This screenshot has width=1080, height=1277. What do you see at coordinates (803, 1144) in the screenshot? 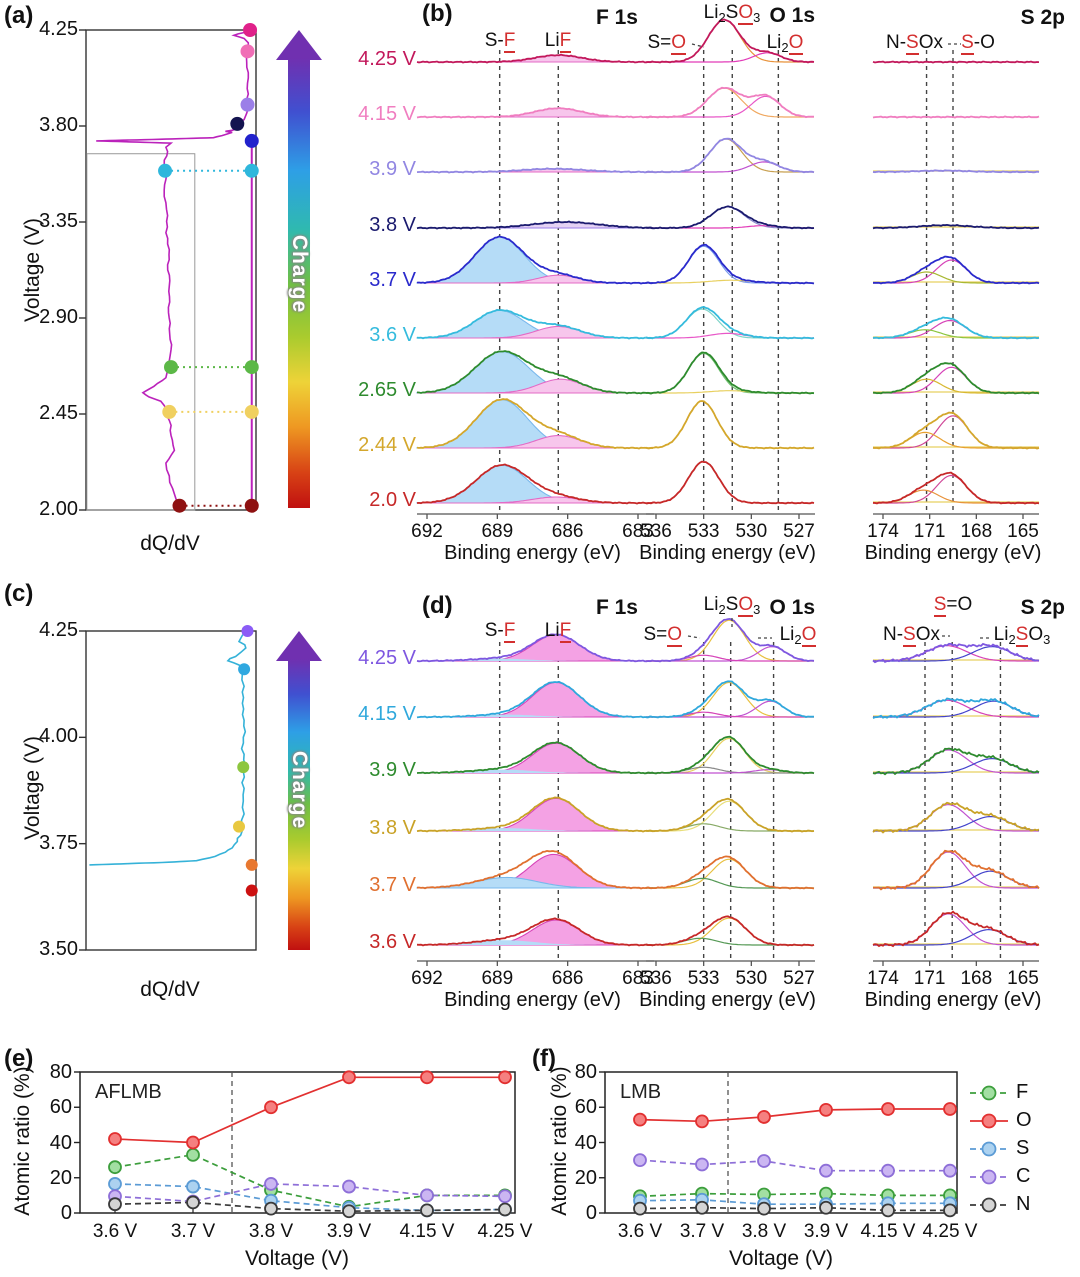
I see `atomic-ratio-chart-lmb` at bounding box center [803, 1144].